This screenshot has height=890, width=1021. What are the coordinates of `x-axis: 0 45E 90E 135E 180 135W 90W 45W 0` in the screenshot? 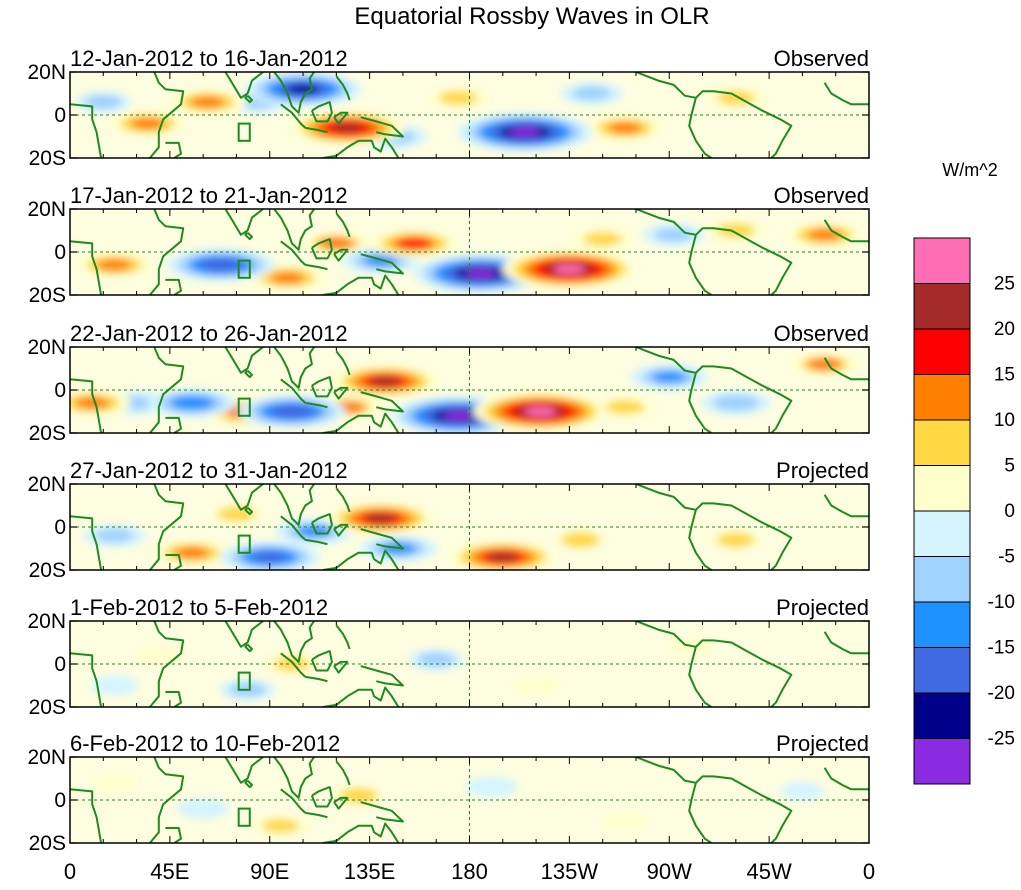 It's located at (469, 871).